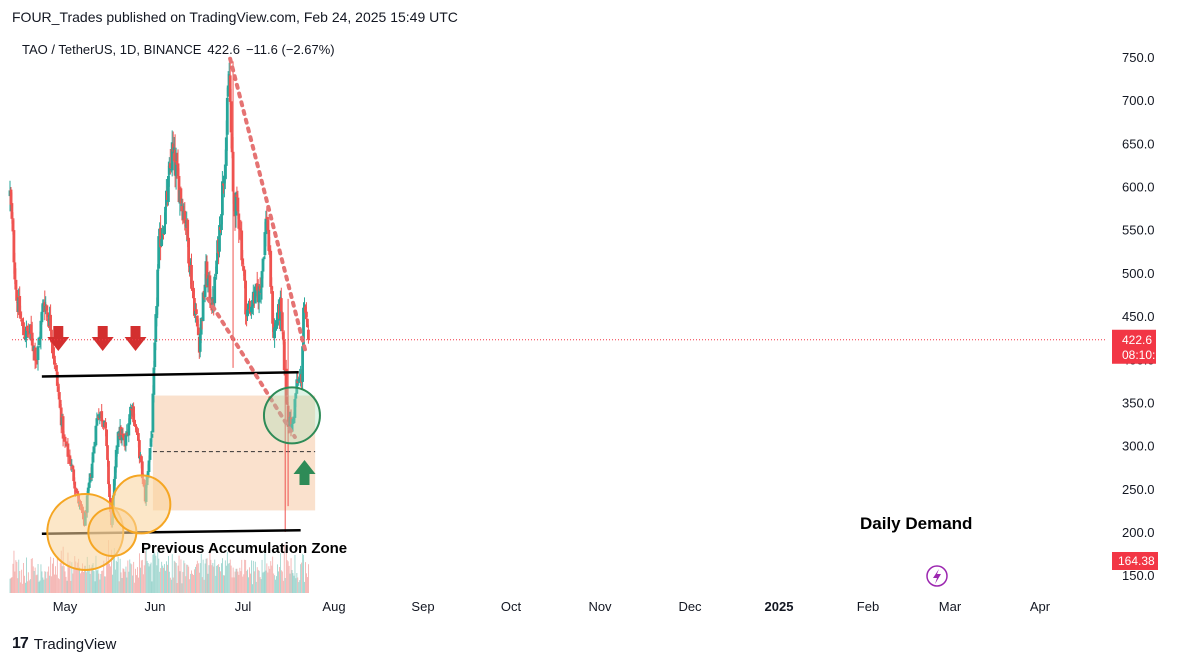 This screenshot has width=1200, height=665. What do you see at coordinates (552, 606) in the screenshot?
I see `x-axis: May Jun Jul Aug Sep Oct Nov Dec 2025 Feb Mar Apr` at bounding box center [552, 606].